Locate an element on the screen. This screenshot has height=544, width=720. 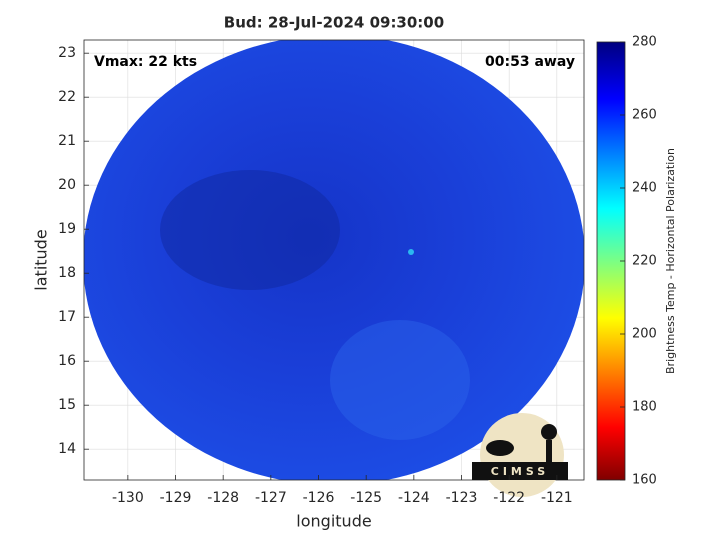
x-tick-label: -123 is located at coordinates (462, 498).